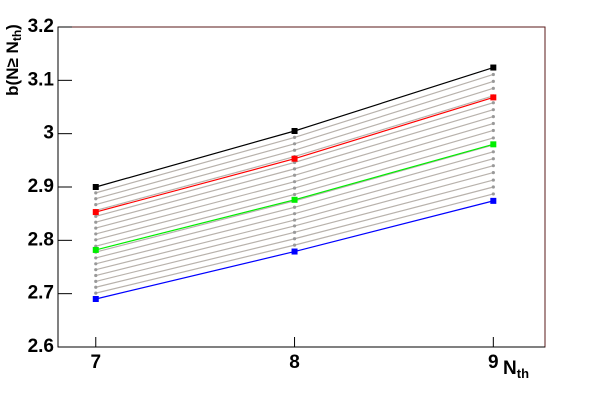  I want to click on y-tick-label: 2.6, so click(41, 346).